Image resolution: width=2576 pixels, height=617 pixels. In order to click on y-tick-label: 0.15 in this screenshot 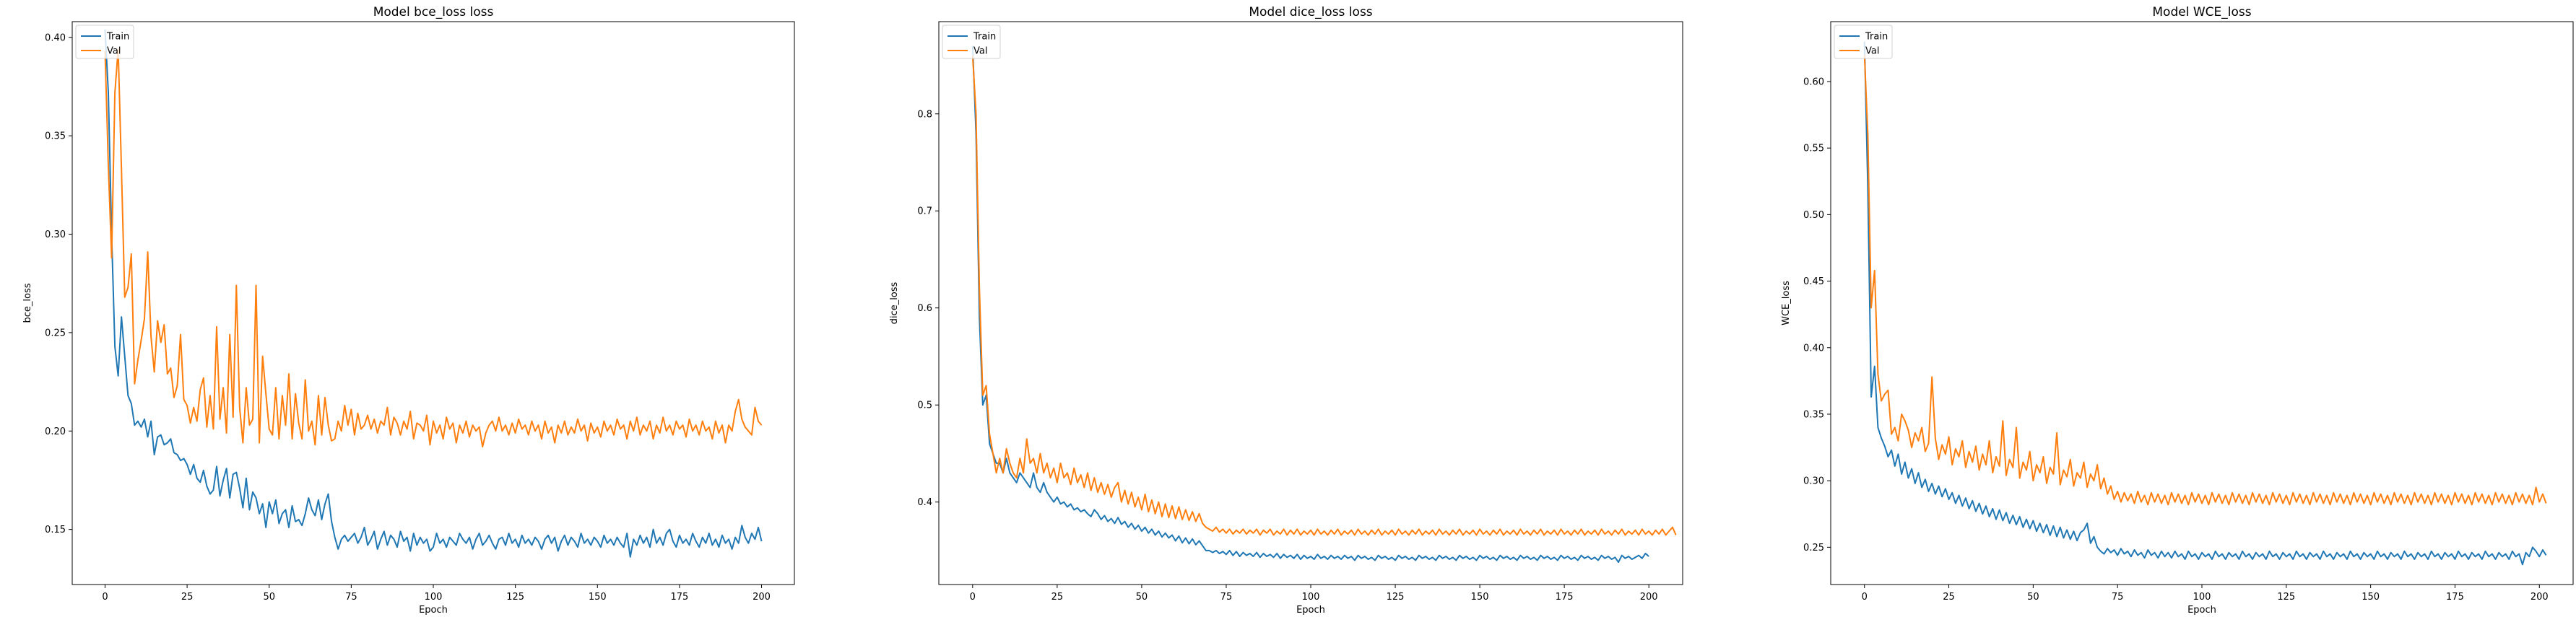, I will do `click(55, 530)`.